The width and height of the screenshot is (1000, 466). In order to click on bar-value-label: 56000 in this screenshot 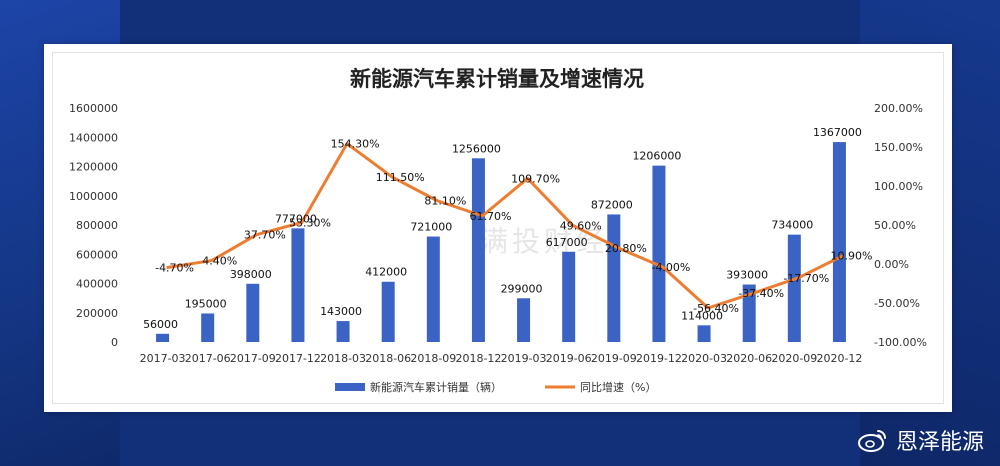, I will do `click(160, 324)`.